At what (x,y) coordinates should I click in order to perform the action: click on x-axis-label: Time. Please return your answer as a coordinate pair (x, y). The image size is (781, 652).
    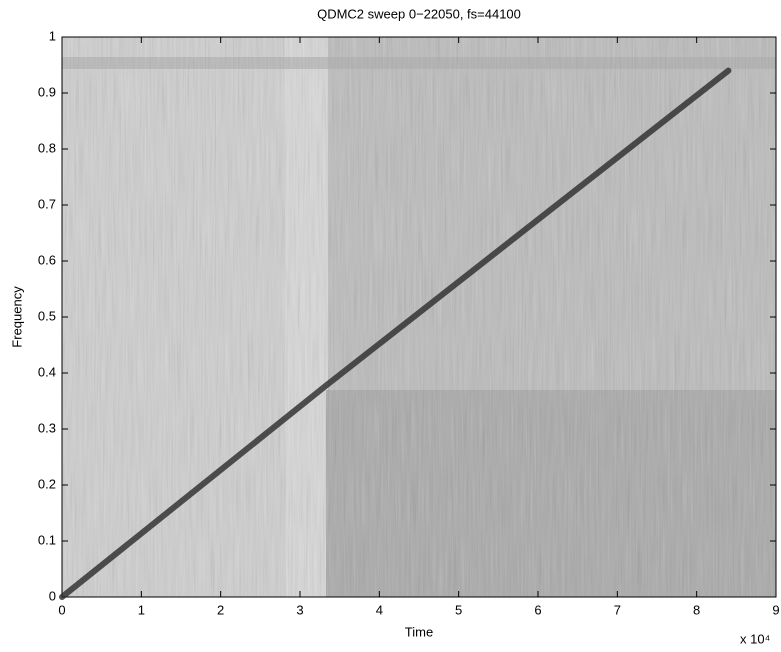
    Looking at the image, I should click on (419, 631).